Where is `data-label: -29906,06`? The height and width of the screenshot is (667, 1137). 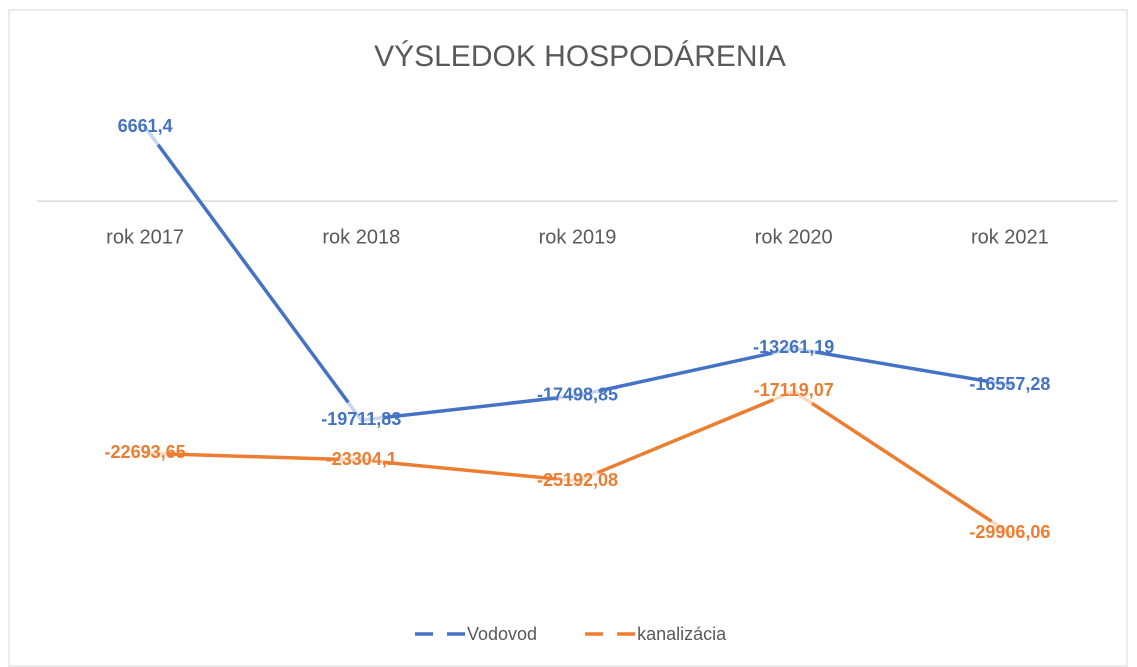 data-label: -29906,06 is located at coordinates (1009, 532).